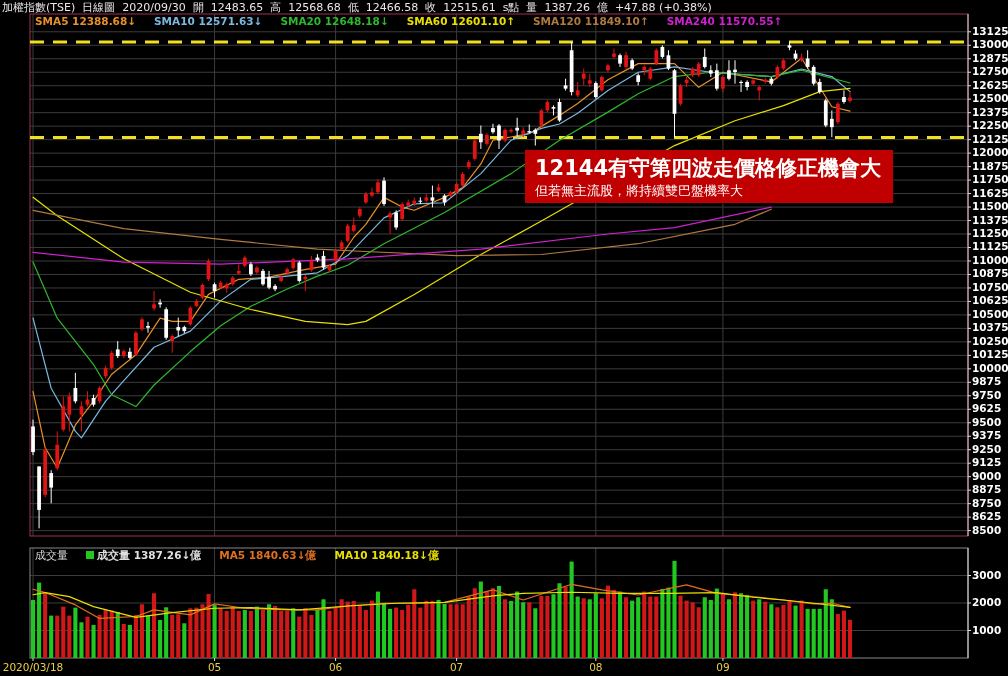 The height and width of the screenshot is (676, 1008). I want to click on y-tick-label: 9875, so click(987, 381).